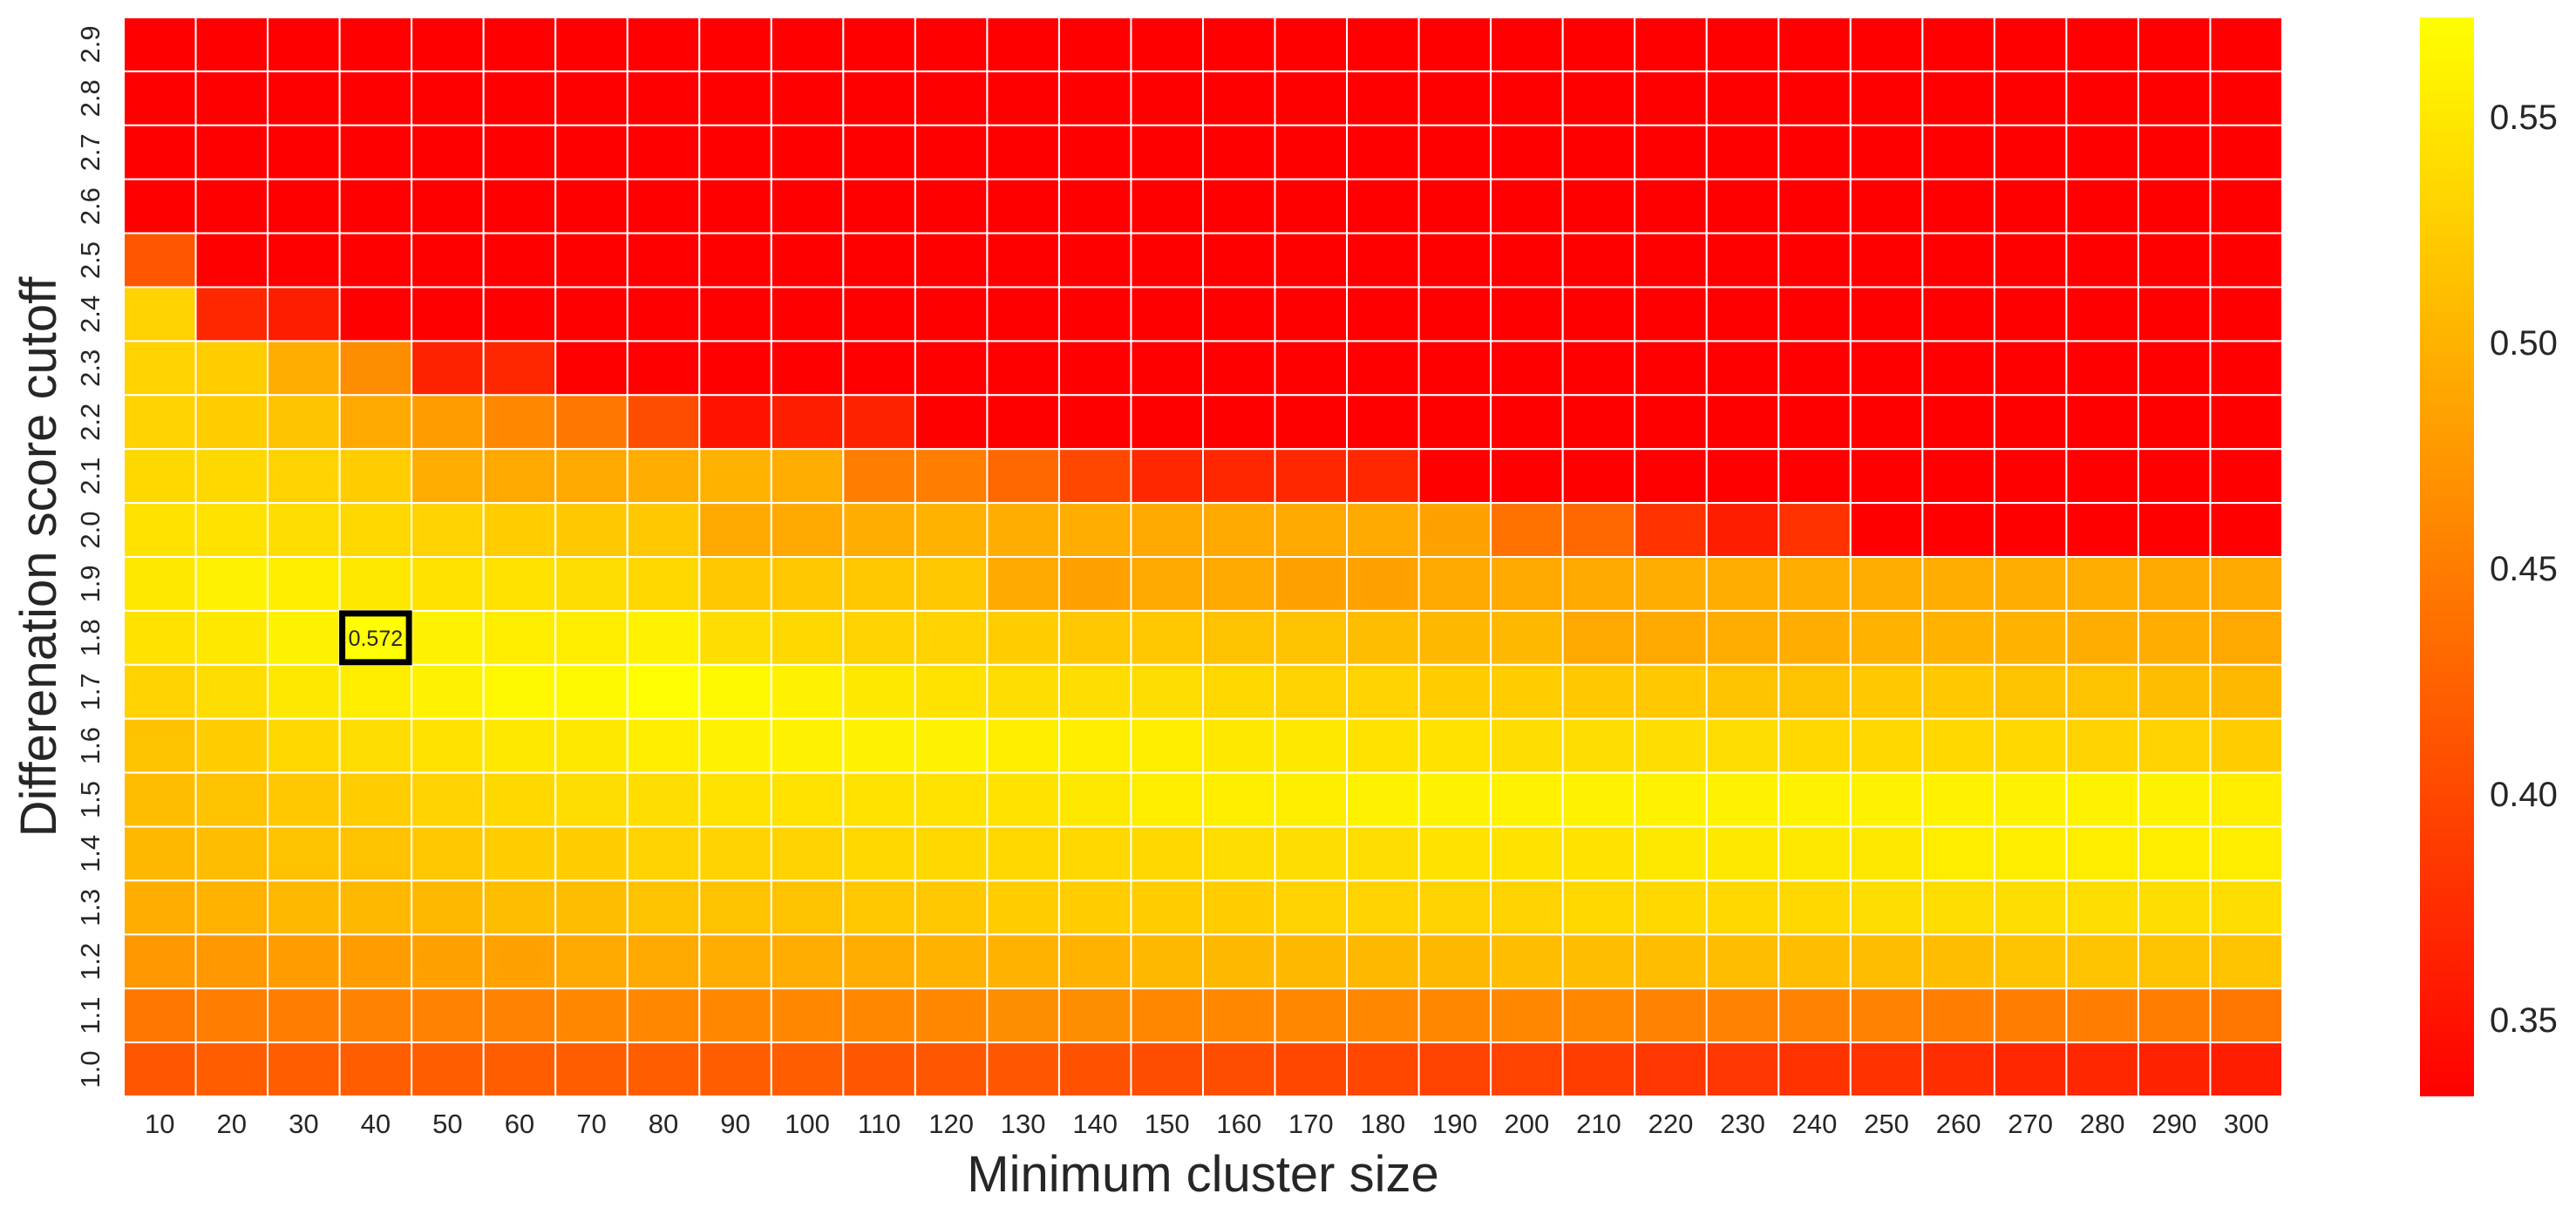 The height and width of the screenshot is (1221, 2576). What do you see at coordinates (2246, 1124) in the screenshot?
I see `x-tick-label: 300` at bounding box center [2246, 1124].